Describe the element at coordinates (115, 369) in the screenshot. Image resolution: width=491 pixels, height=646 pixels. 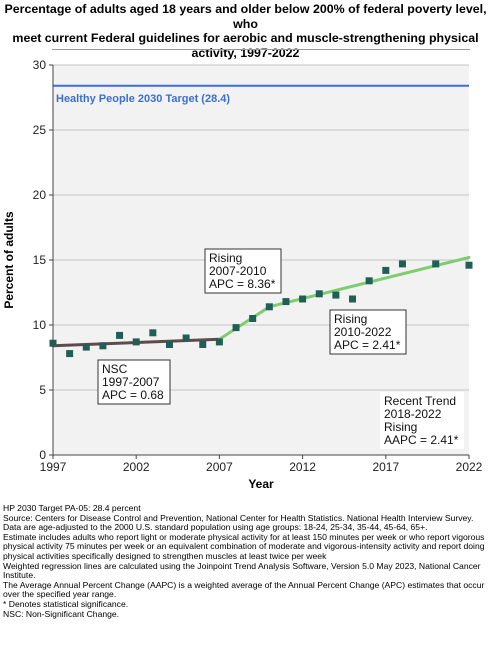
I see `annotation-text-nsc-0: NSC` at that location.